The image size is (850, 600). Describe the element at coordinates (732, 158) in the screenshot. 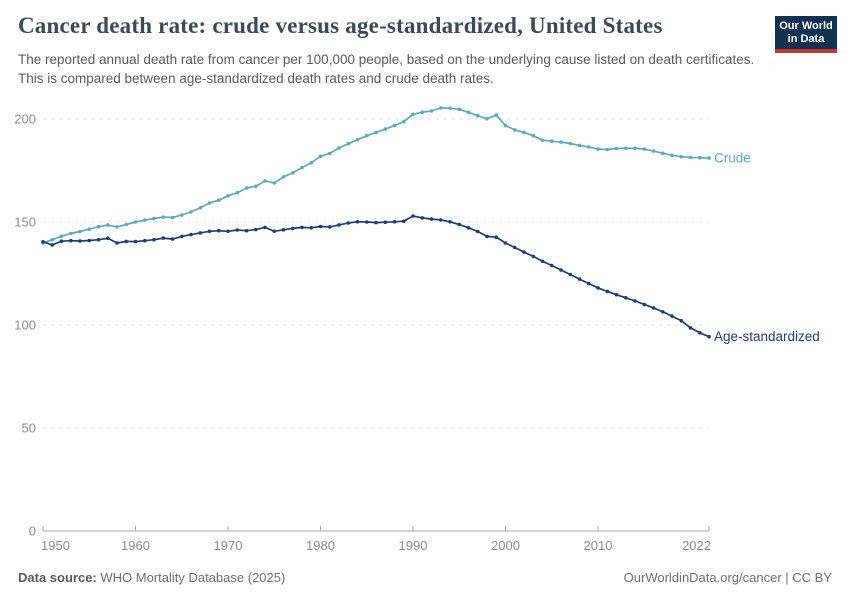

I see `series-label-crude: Crude` at that location.